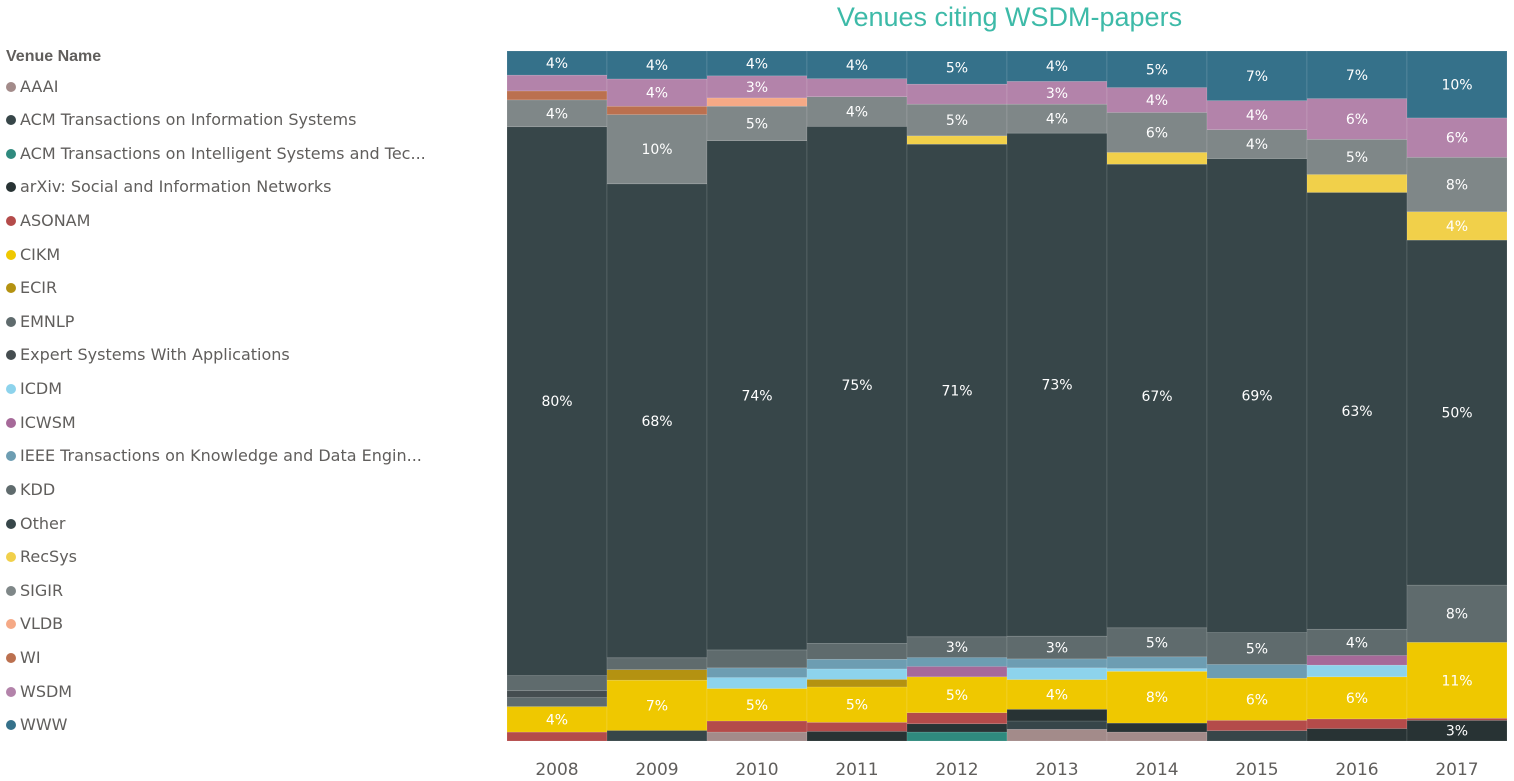  I want to click on legend-item: ICDM, so click(241, 389).